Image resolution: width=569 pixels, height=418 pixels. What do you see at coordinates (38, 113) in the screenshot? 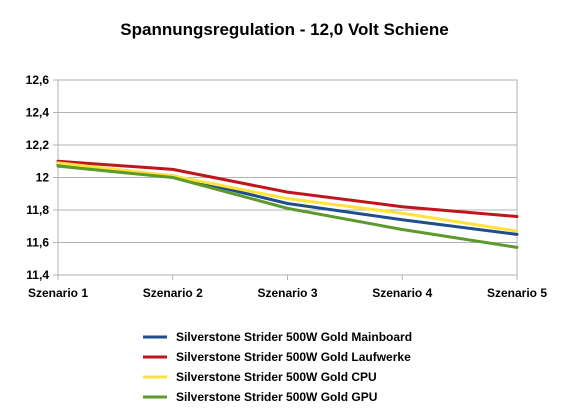
I see `y-tick-label: 12,4` at bounding box center [38, 113].